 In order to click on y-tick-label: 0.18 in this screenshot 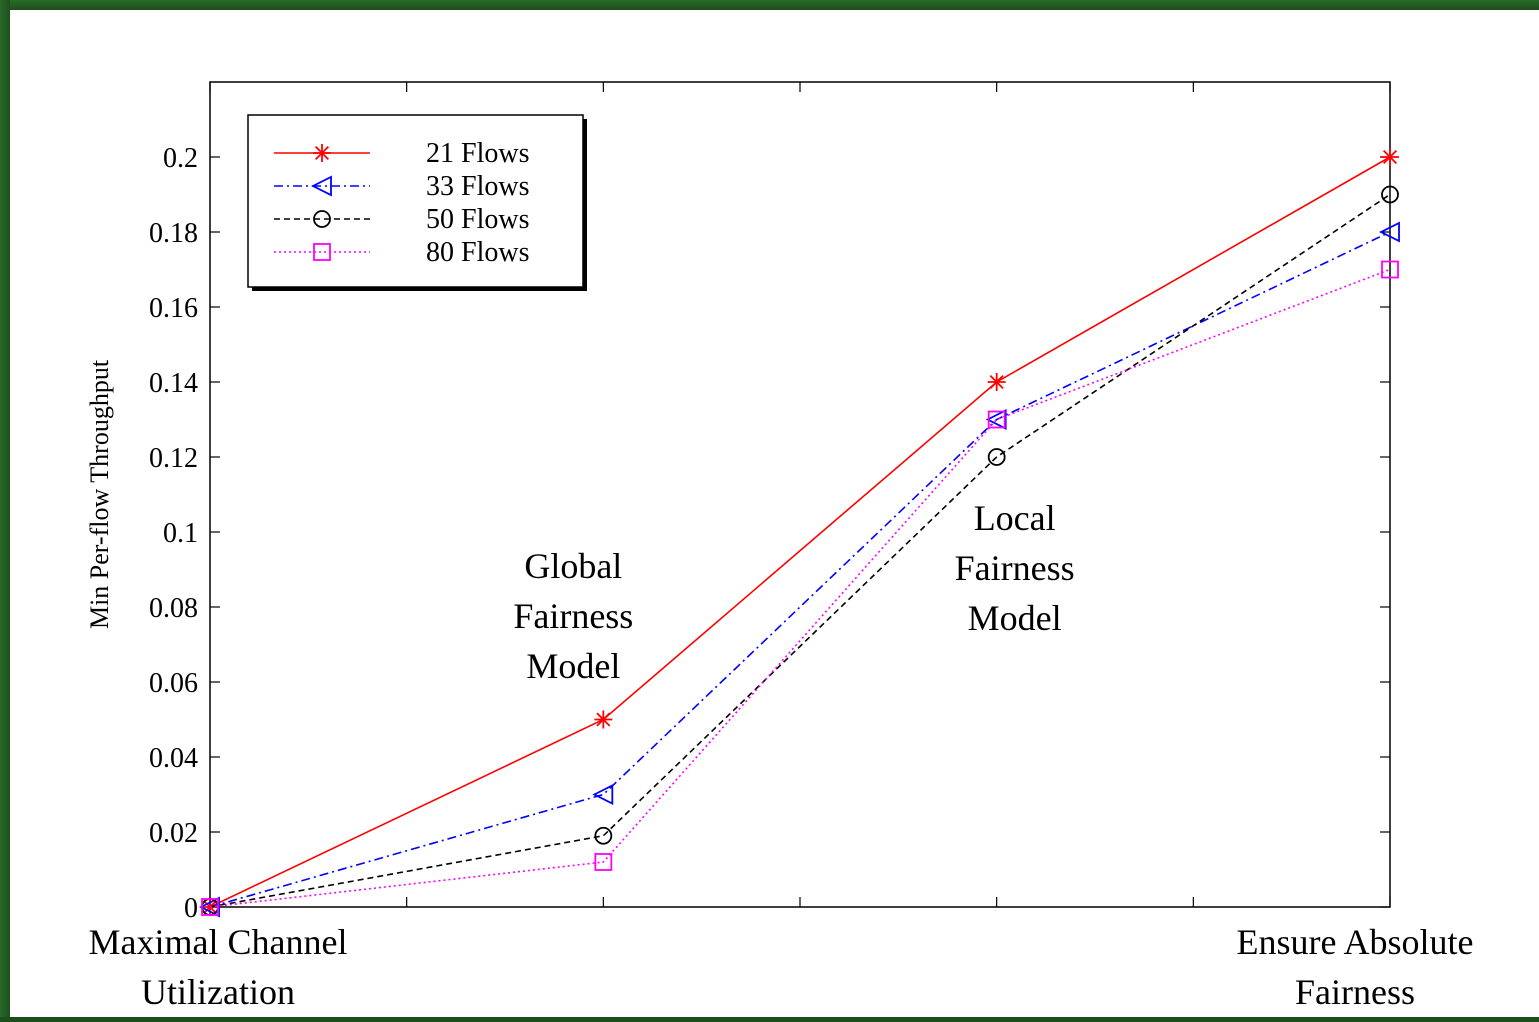, I will do `click(173, 233)`.